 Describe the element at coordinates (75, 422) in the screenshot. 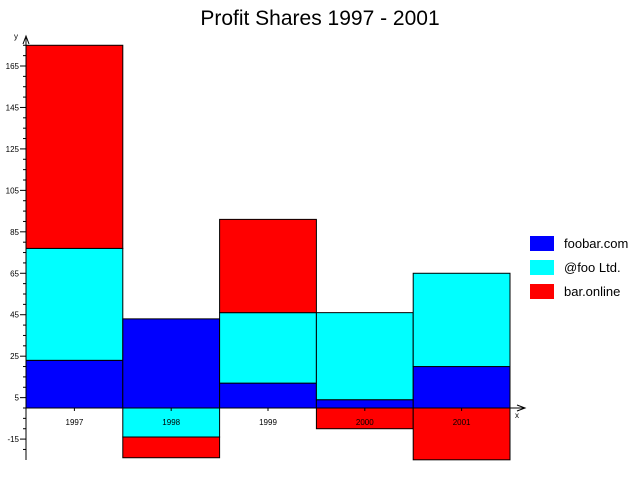

I see `x-tick-label-1997: 1997` at that location.